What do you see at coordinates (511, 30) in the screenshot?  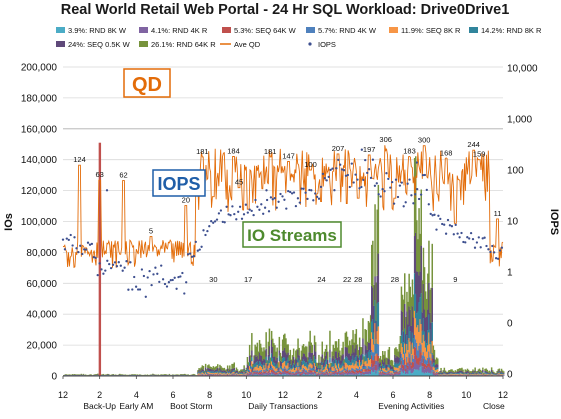 I see `legend-label: 14.2%: RND 8K R` at bounding box center [511, 30].